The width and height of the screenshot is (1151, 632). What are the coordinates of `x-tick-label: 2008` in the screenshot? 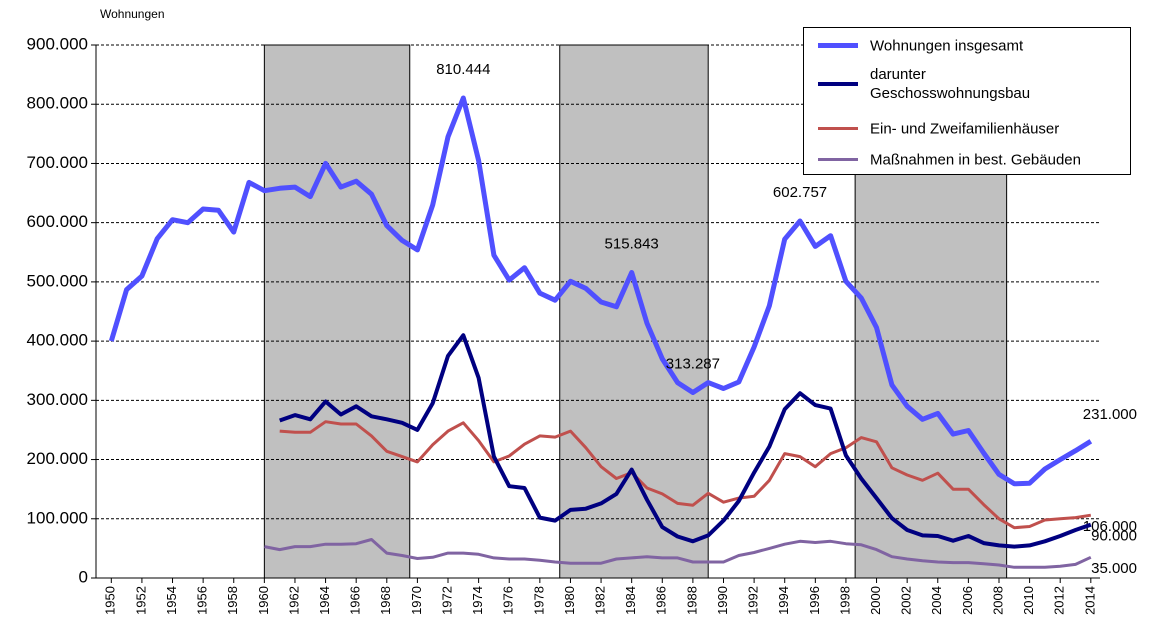 It's located at (997, 600).